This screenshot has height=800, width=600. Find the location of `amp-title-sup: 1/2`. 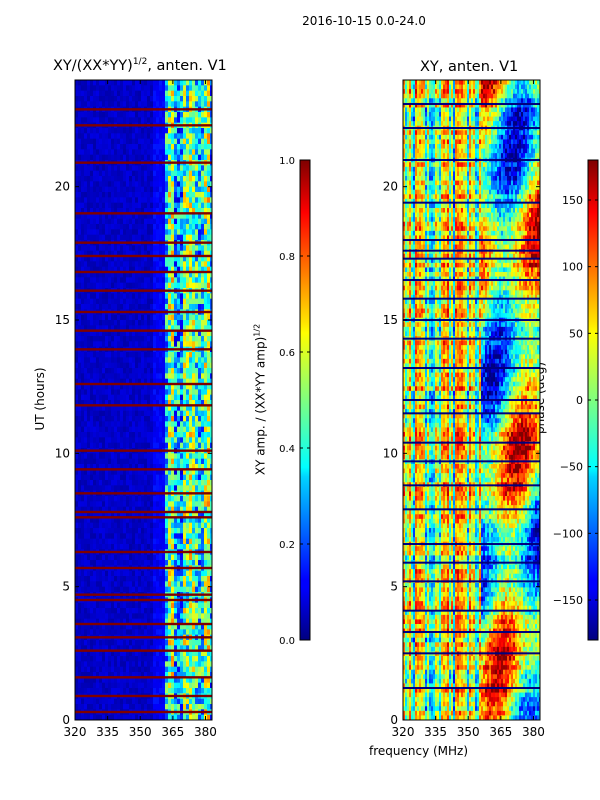

amp-title-sup: 1/2 is located at coordinates (140, 62).